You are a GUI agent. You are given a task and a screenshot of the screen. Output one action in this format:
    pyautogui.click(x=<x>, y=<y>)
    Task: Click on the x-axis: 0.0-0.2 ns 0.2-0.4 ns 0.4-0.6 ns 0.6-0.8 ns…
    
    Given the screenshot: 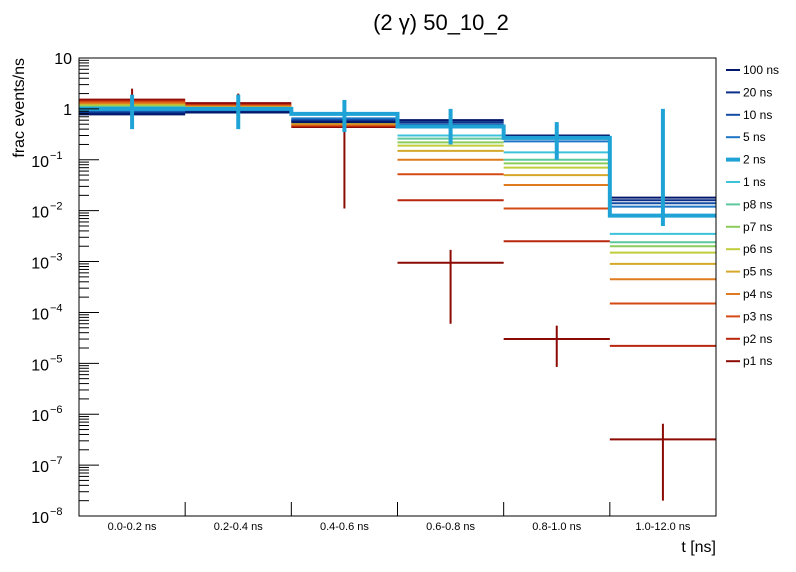 What is the action you would take?
    pyautogui.click(x=397, y=517)
    